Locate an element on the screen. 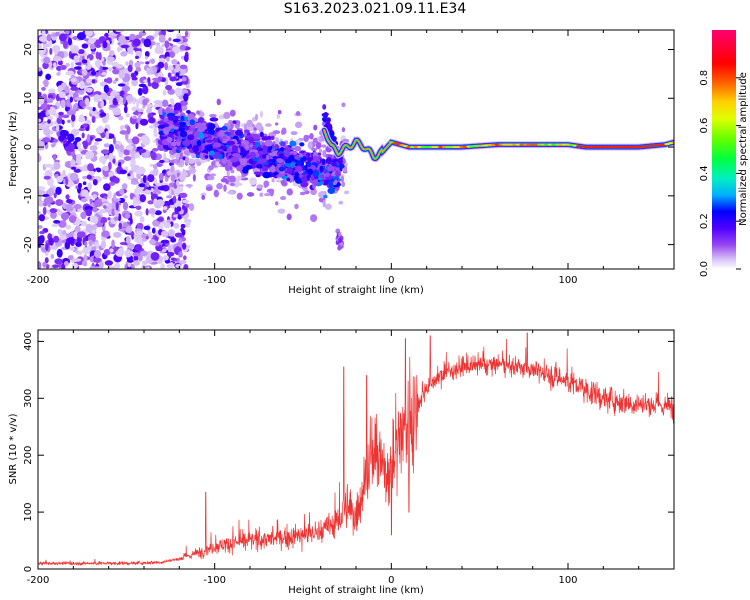 The image size is (750, 600). colorbar-tick-label: 0.0 is located at coordinates (704, 269).